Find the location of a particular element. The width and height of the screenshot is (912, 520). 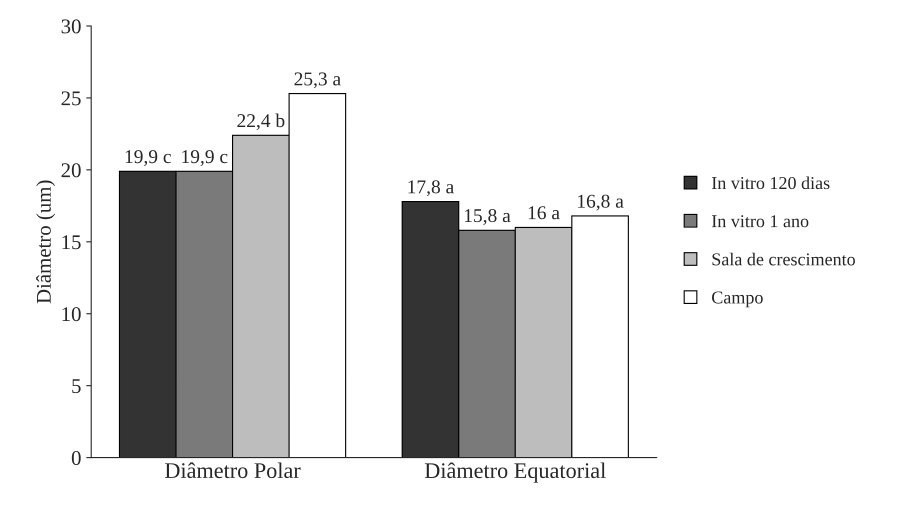

y-tick-label: 30 is located at coordinates (71, 26).